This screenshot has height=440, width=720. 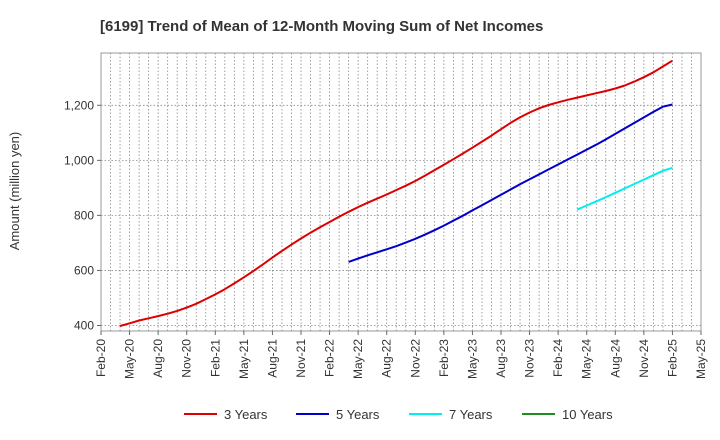 I want to click on y-tick-label: 1,000, so click(x=79, y=160).